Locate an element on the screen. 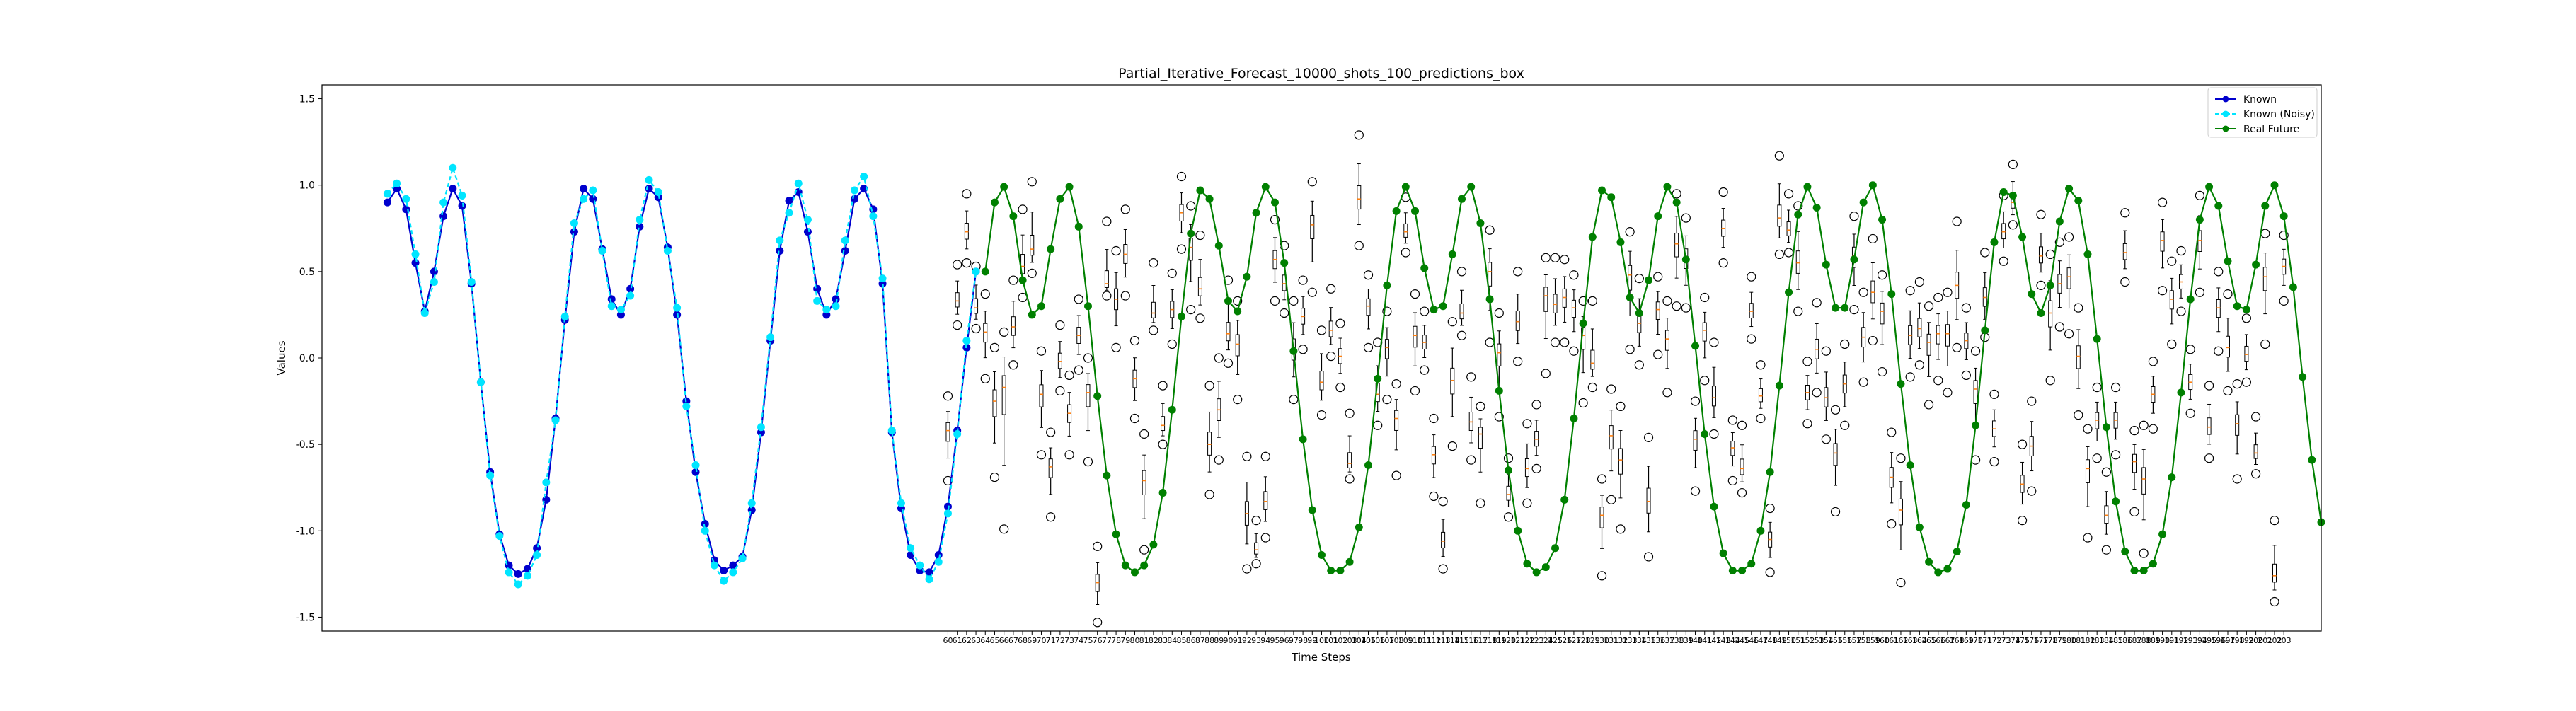  y-tick-label: 1.5 is located at coordinates (307, 99).